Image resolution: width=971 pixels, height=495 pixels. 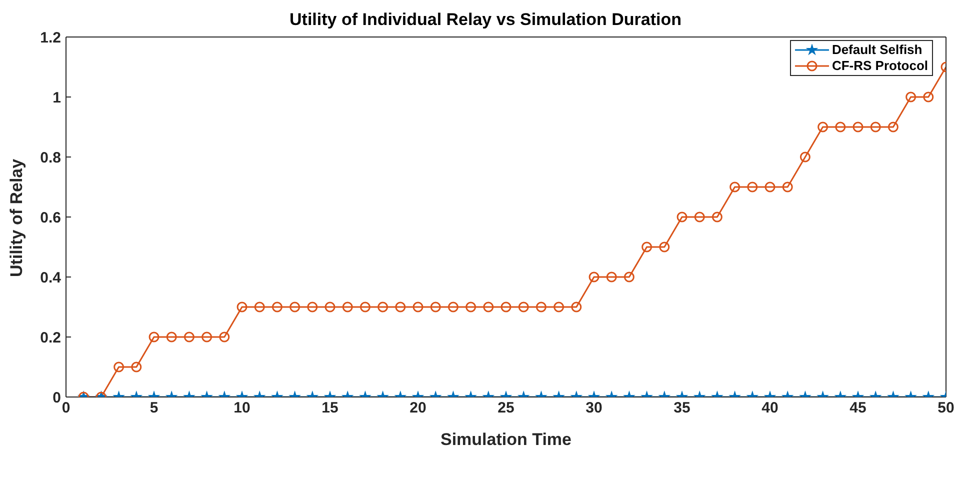 I want to click on x-axis-title: Simulation Time, so click(x=506, y=439).